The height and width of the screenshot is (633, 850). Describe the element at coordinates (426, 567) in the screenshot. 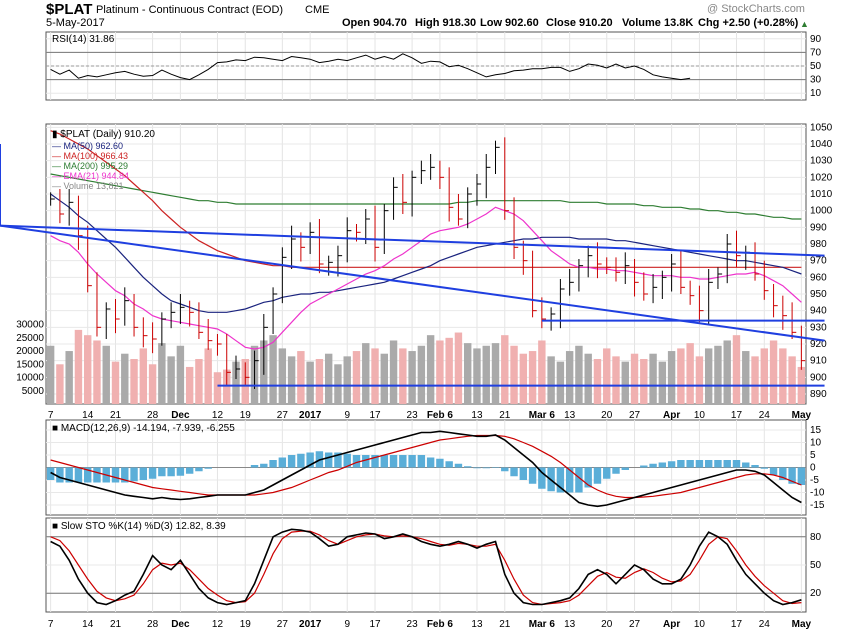

I see `sto-k-line` at that location.